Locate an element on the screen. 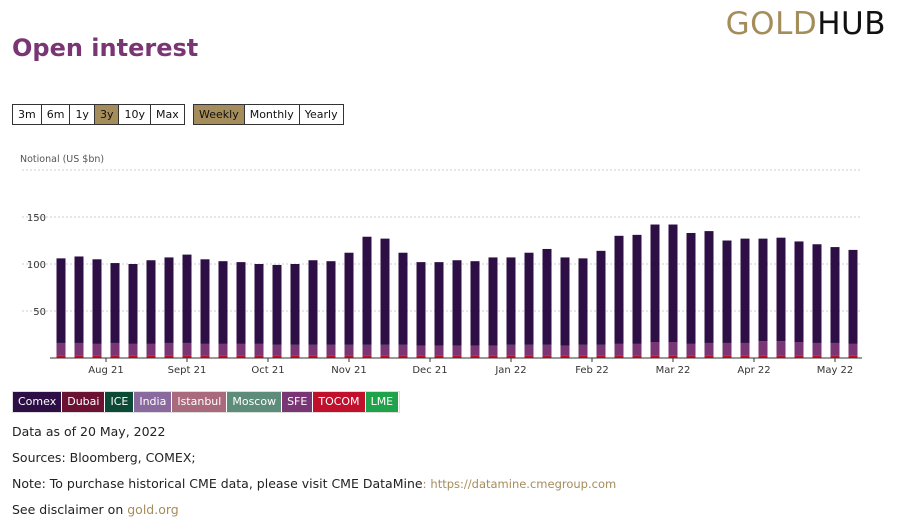  legend-item-dubai: Dubai is located at coordinates (83, 402).